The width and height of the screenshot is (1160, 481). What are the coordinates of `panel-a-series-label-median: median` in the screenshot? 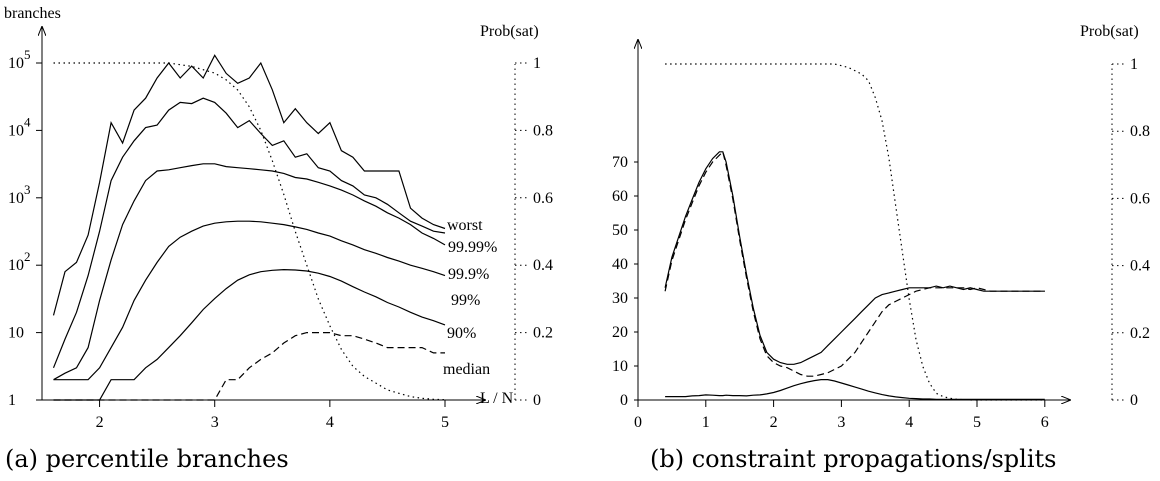 It's located at (466, 369).